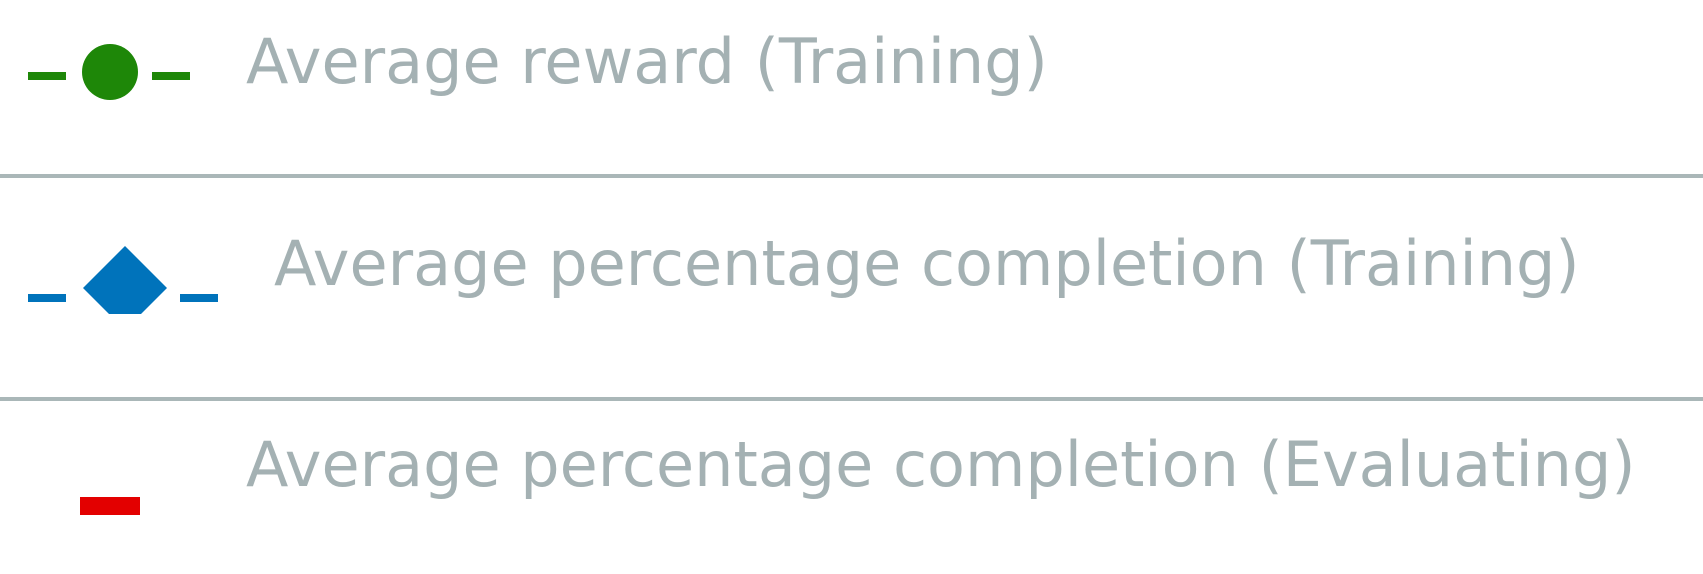  What do you see at coordinates (927, 263) in the screenshot?
I see `legend-label: Average percentage completion (Training)` at bounding box center [927, 263].